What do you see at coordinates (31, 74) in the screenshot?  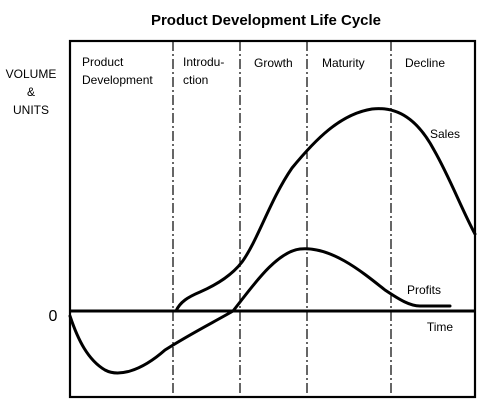 I see `y-axis-label-line1: VOLUME` at bounding box center [31, 74].